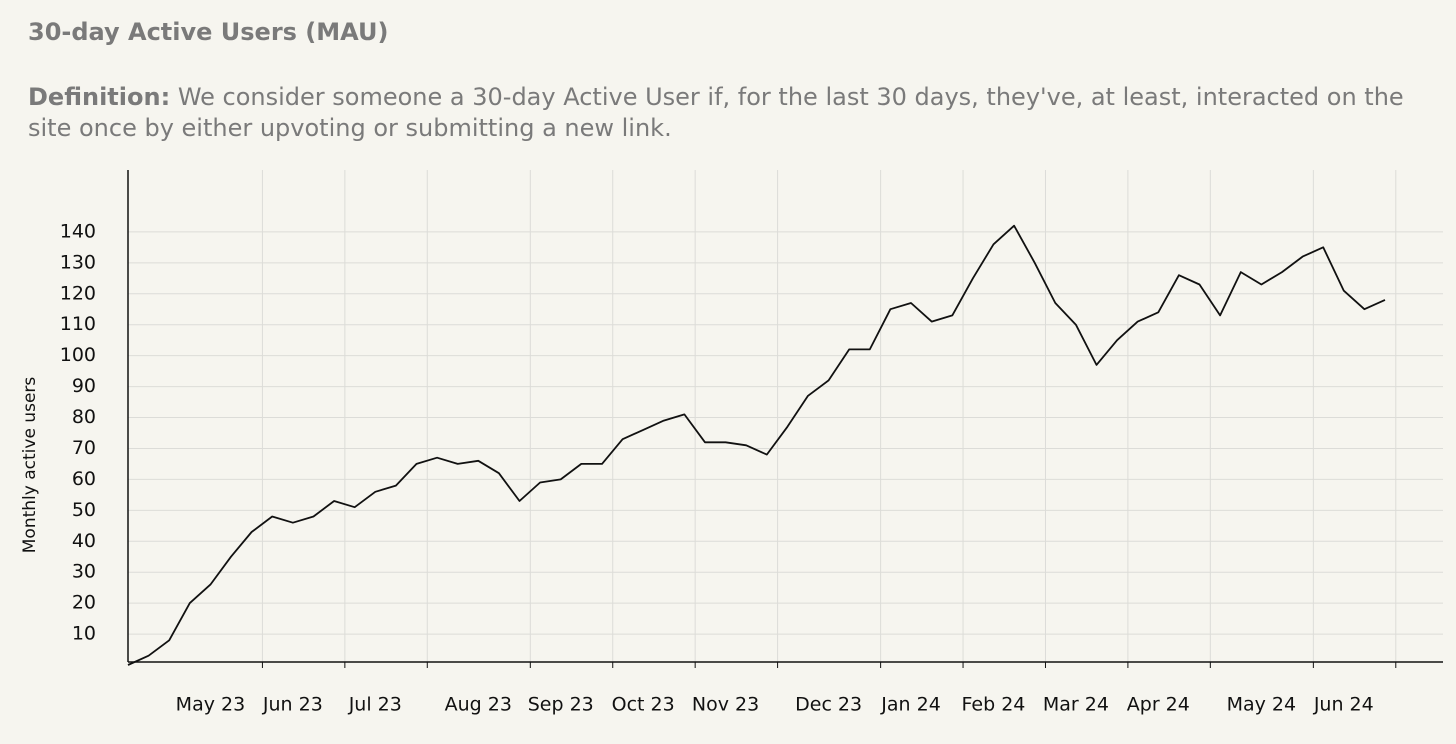 This screenshot has height=744, width=1456. Describe the element at coordinates (78, 262) in the screenshot. I see `y-tick-label: 130` at that location.